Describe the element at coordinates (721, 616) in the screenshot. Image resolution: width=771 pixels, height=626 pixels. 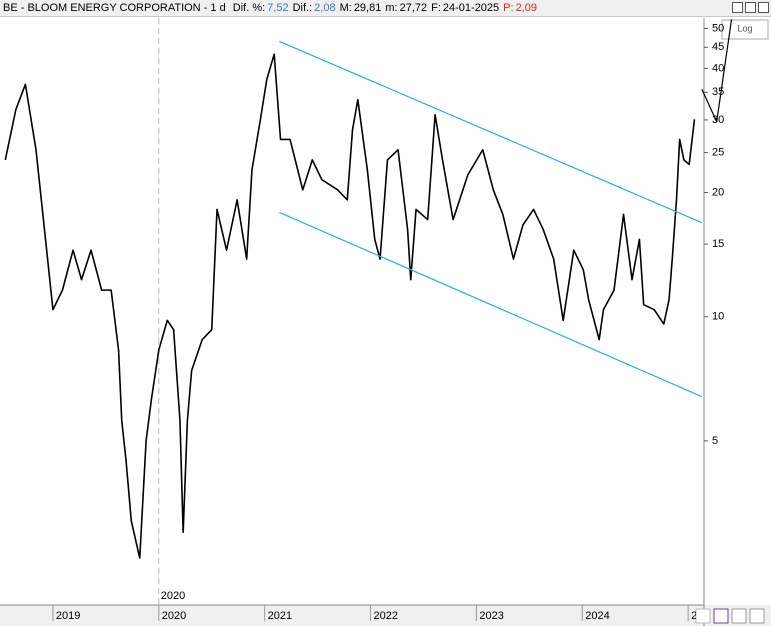
I see `save-icon` at that location.